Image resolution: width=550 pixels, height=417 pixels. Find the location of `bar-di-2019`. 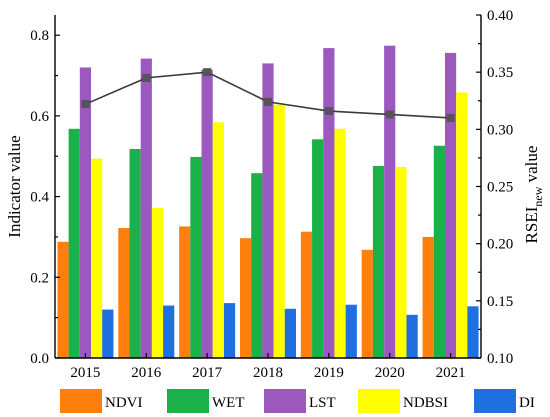

bar-di-2019 is located at coordinates (351, 331).